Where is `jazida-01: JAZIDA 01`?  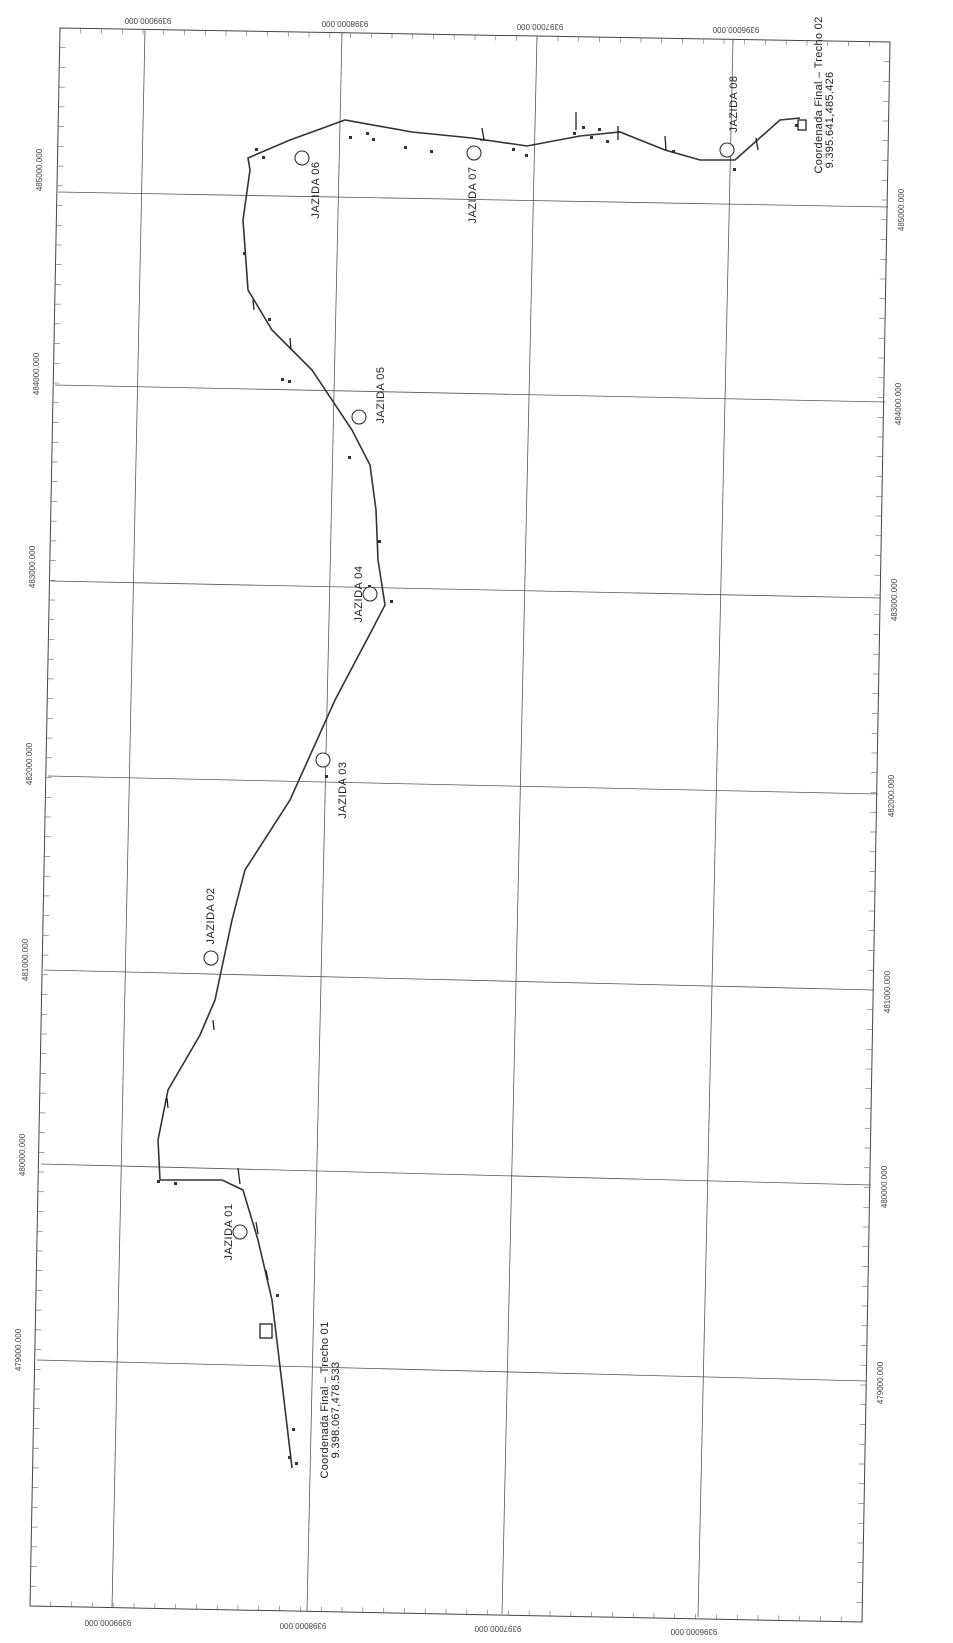
jazida-01: JAZIDA 01 is located at coordinates (235, 1232).